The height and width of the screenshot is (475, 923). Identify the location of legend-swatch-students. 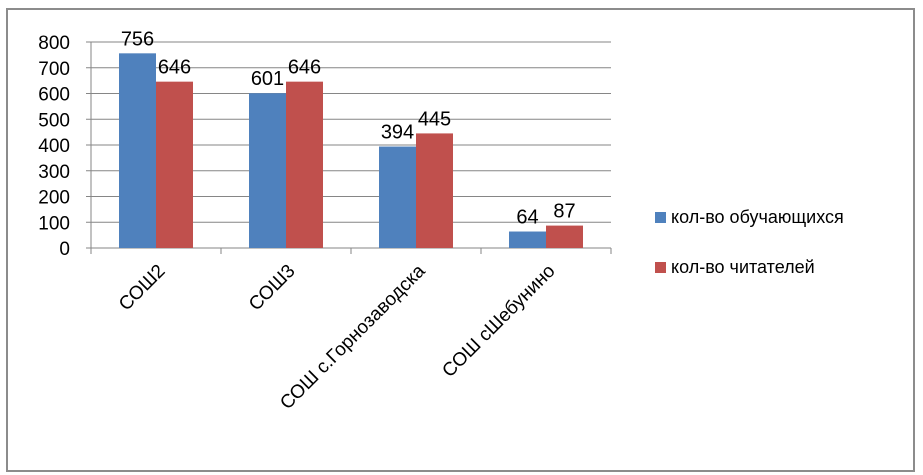
(660, 217).